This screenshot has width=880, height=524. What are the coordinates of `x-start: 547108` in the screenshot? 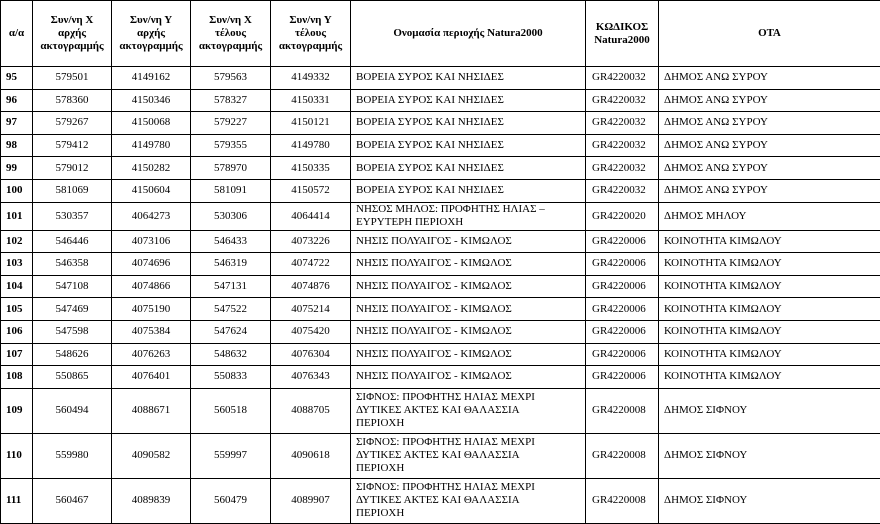 It's located at (72, 286).